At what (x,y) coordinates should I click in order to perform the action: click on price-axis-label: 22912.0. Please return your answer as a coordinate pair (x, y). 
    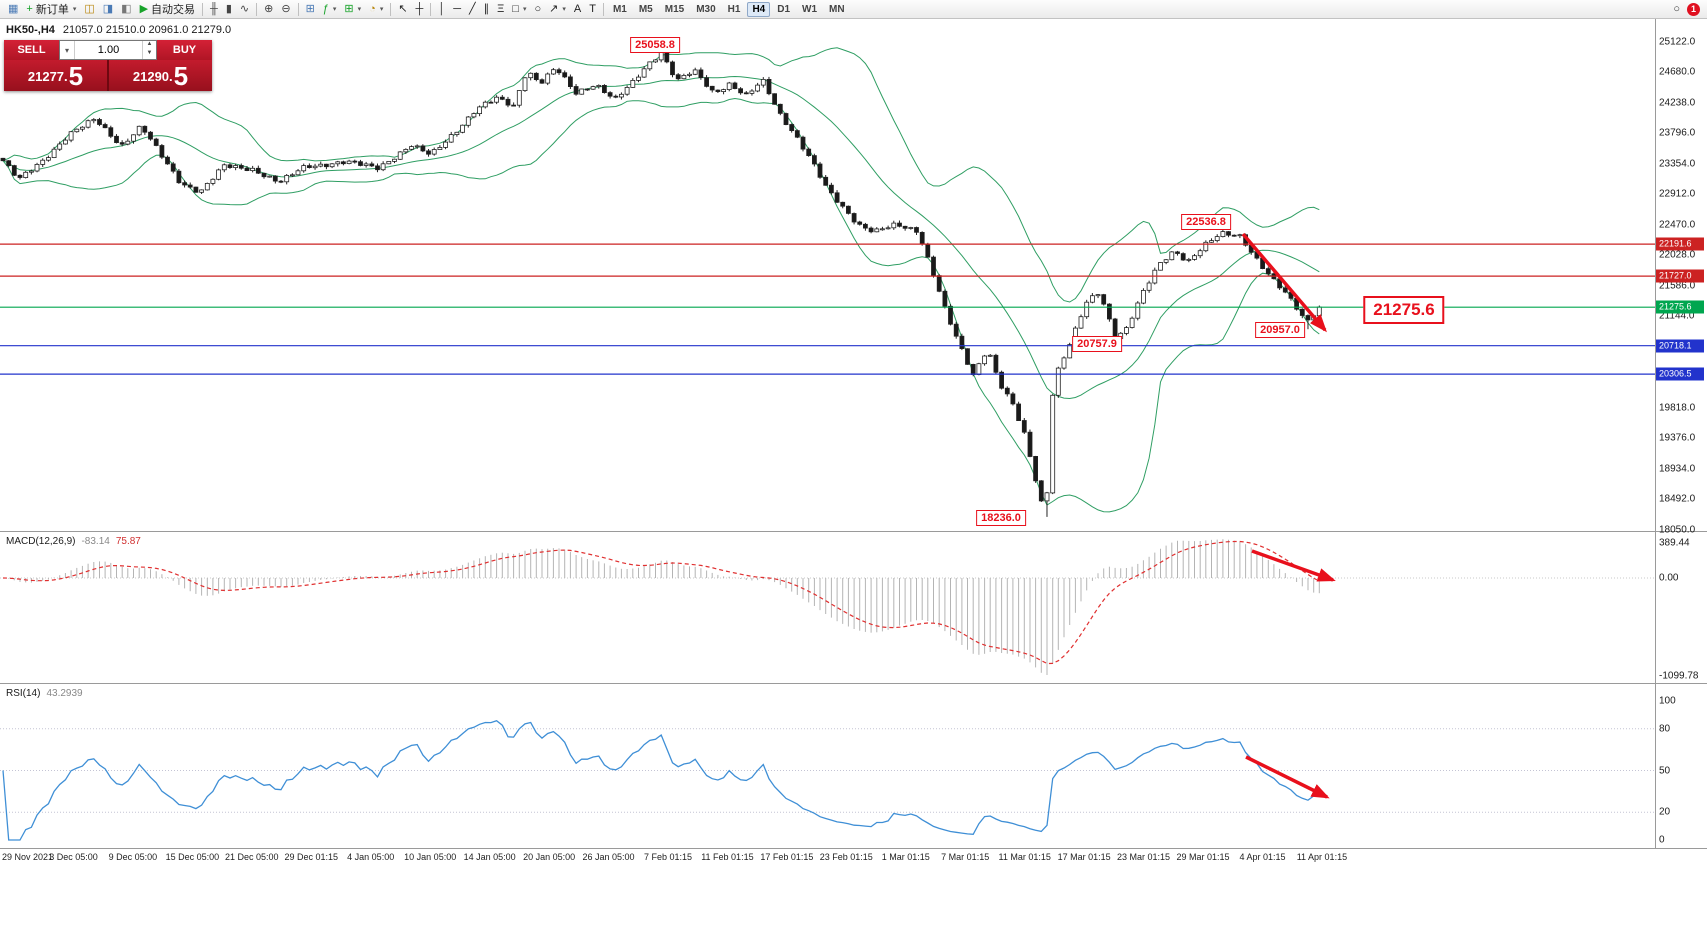
    Looking at the image, I should click on (1677, 194).